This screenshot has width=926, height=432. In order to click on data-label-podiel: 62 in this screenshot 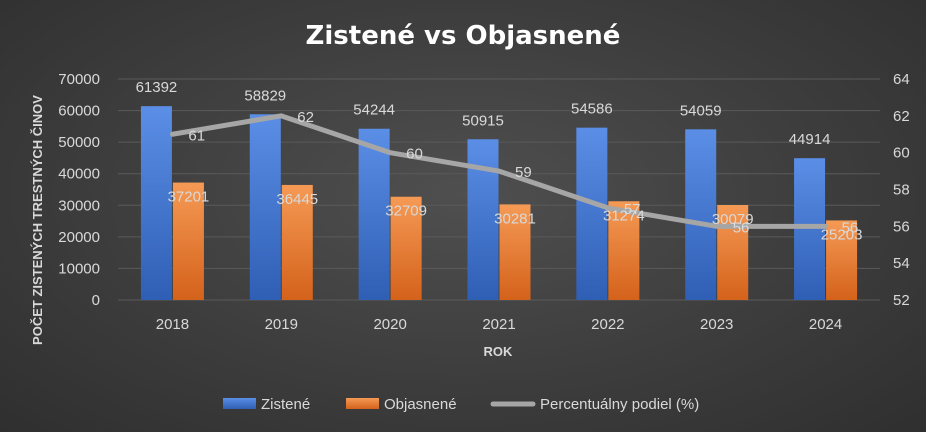, I will do `click(305, 117)`.